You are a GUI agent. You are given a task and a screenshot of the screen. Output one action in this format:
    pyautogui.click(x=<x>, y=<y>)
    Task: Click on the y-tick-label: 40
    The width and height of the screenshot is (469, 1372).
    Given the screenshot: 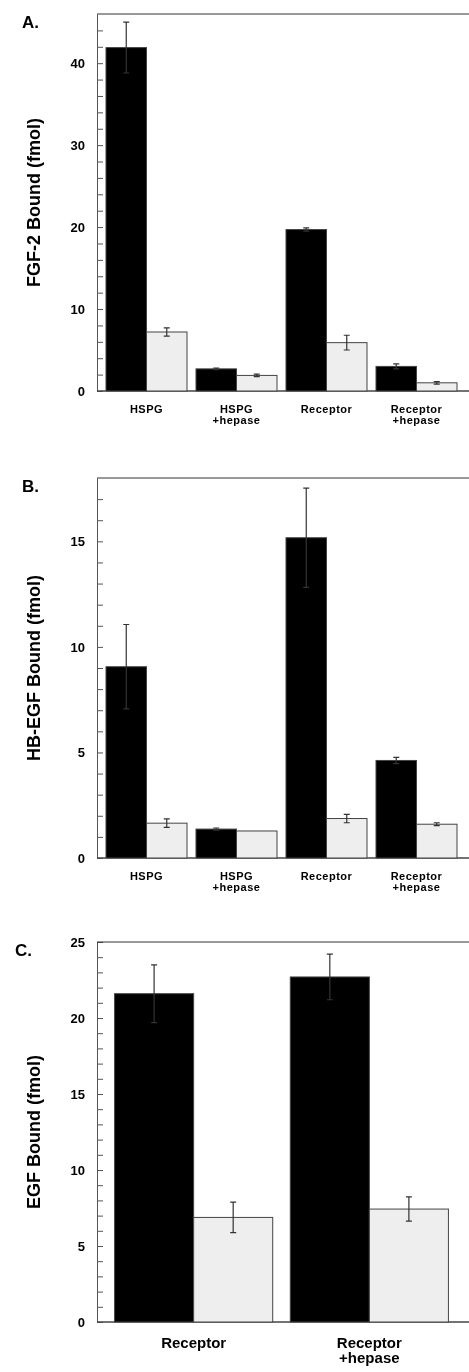 What is the action you would take?
    pyautogui.click(x=77, y=63)
    